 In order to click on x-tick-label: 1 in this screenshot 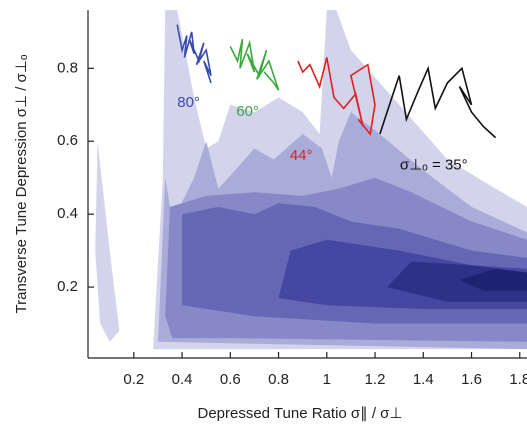, I will do `click(327, 379)`.